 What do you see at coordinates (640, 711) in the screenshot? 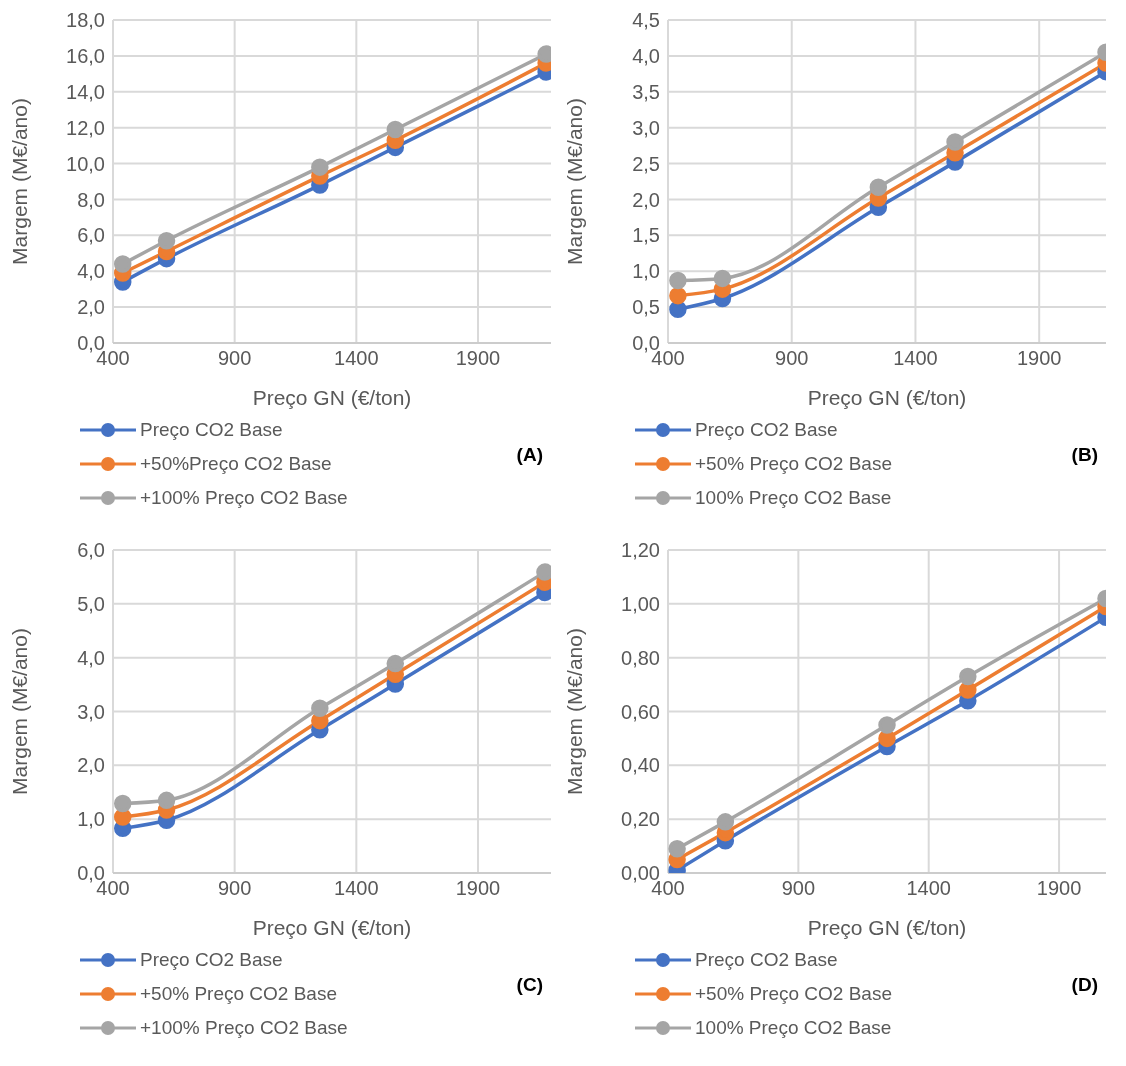
I see `y-tick-label: 0,60` at bounding box center [640, 711].